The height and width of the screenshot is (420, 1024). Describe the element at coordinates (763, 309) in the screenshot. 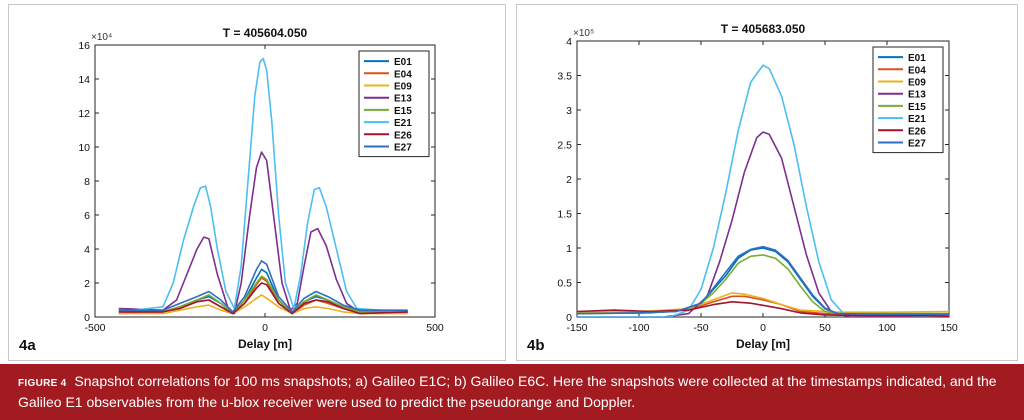

I see `chart-4b-series-line-e26` at that location.